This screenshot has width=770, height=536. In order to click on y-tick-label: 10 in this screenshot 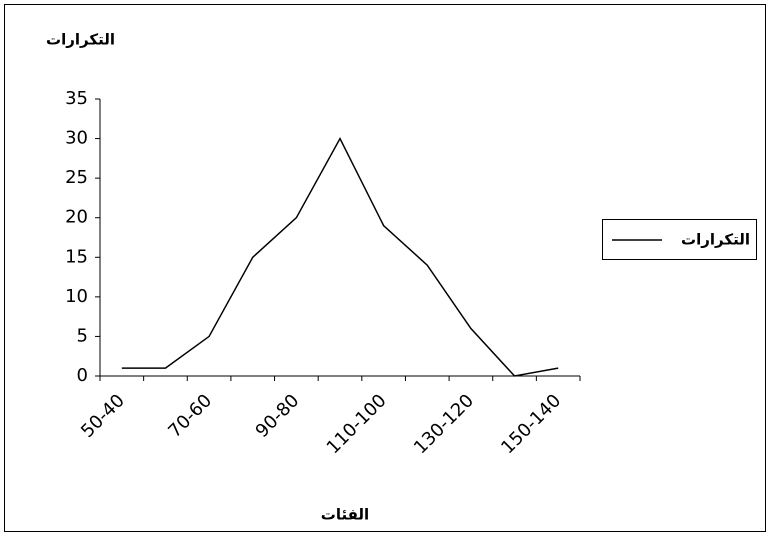, I will do `click(76, 296)`.